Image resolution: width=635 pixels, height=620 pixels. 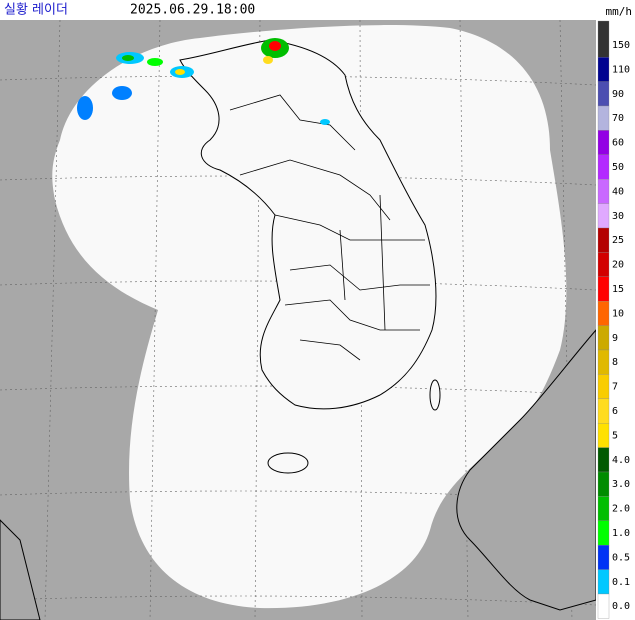 What do you see at coordinates (20, 569) in the screenshot?
I see `china-coast` at bounding box center [20, 569].